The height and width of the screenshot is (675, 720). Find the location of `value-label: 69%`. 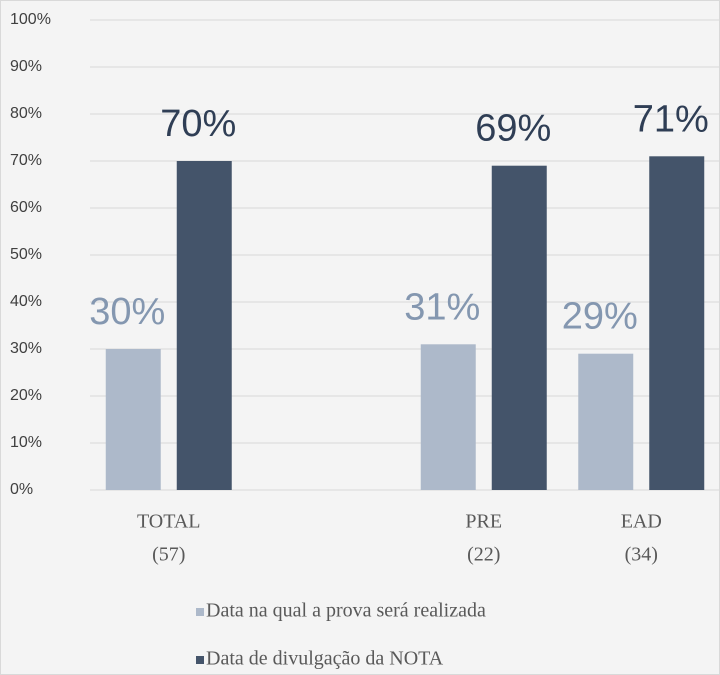

value-label: 69% is located at coordinates (513, 129).